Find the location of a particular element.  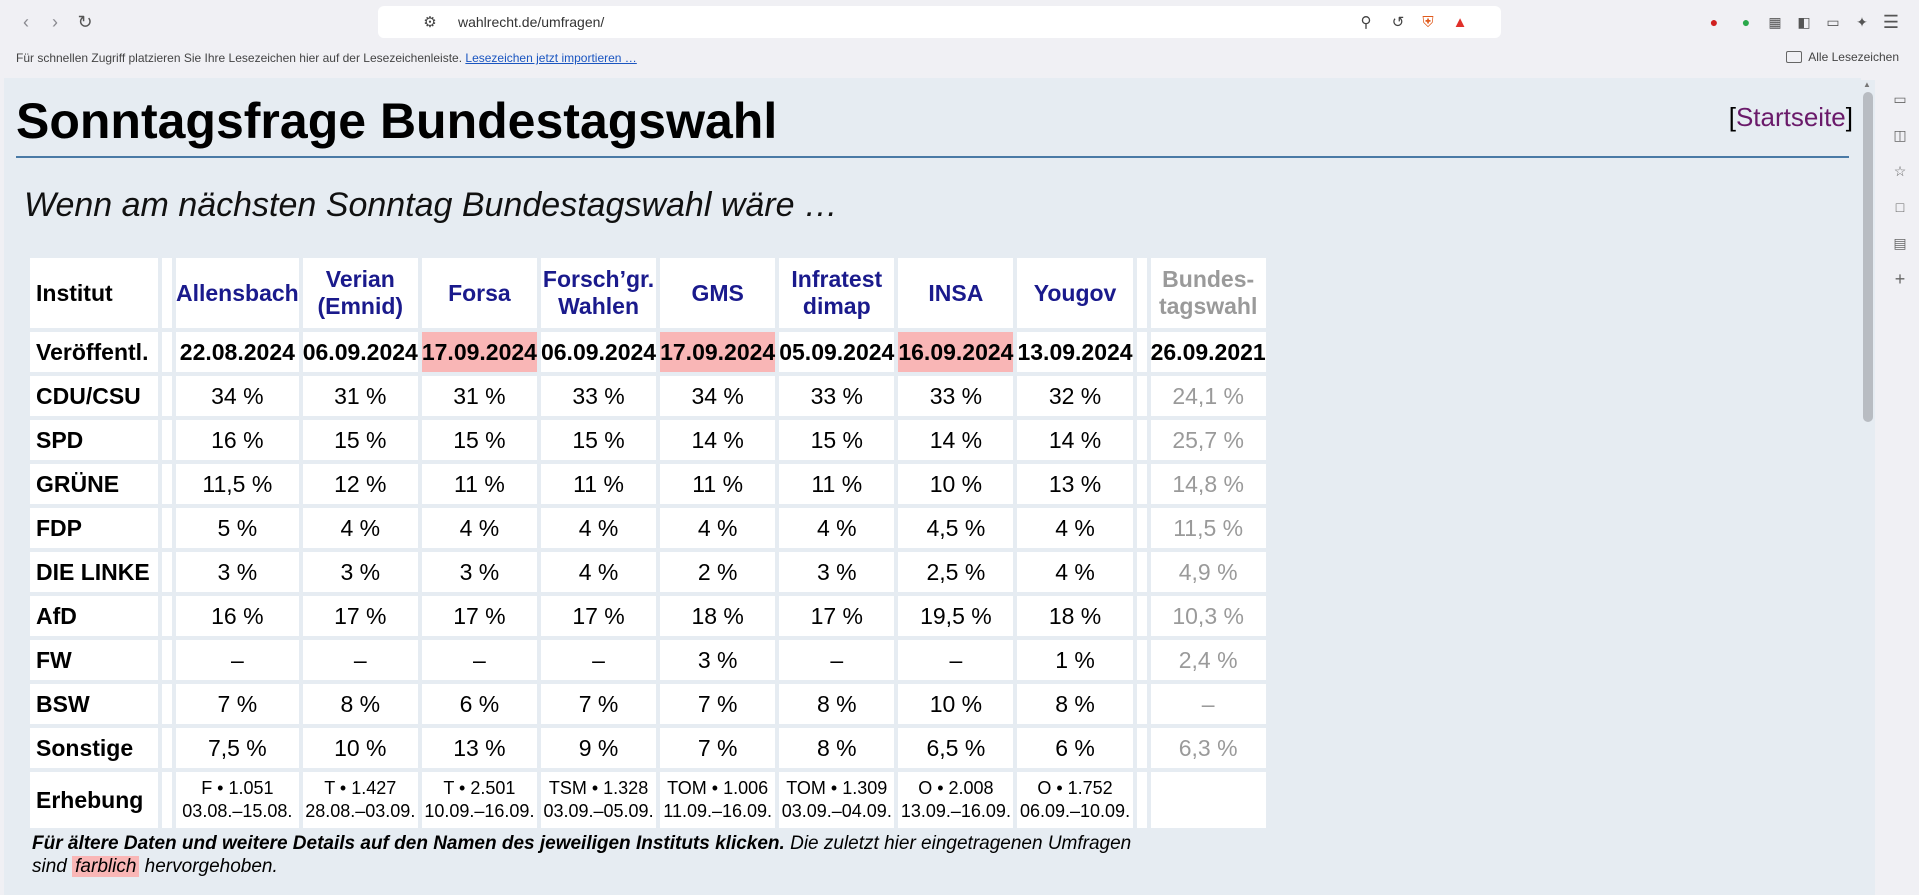

party-row: FDP 5 % 4 % 4 % 4 % 4 % 4 % 4,5 % 4 % 11,5 % is located at coordinates (648, 528).